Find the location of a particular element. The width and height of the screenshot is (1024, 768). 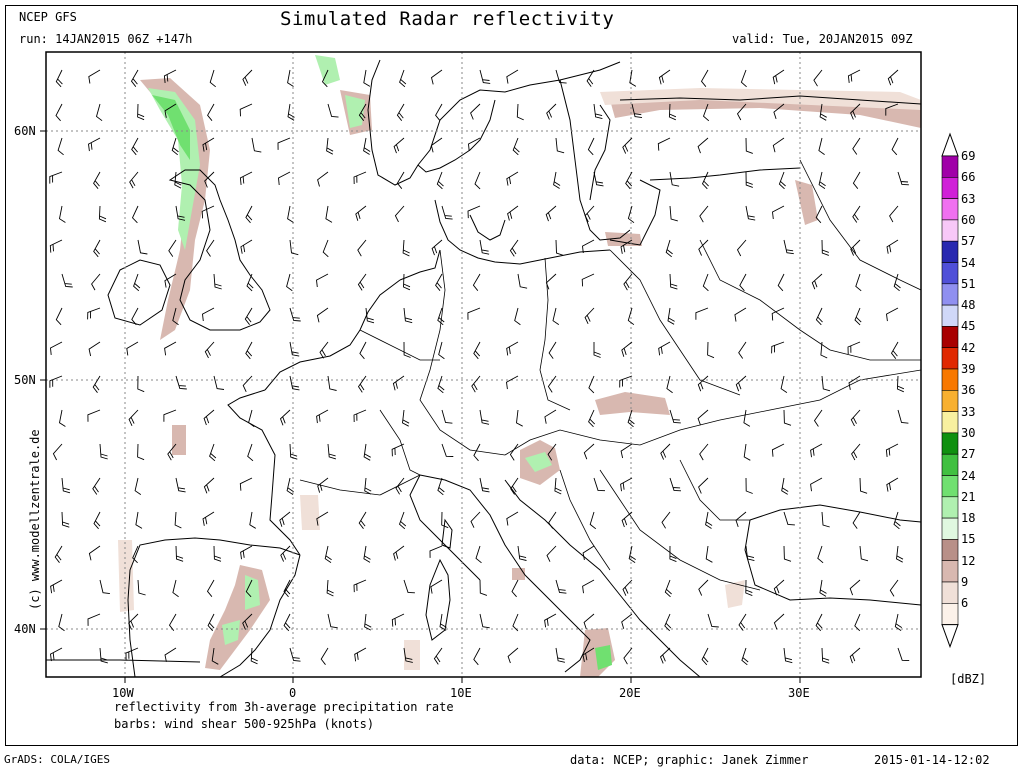

map-title: Simulated Radar reflectivity is located at coordinates (447, 19).